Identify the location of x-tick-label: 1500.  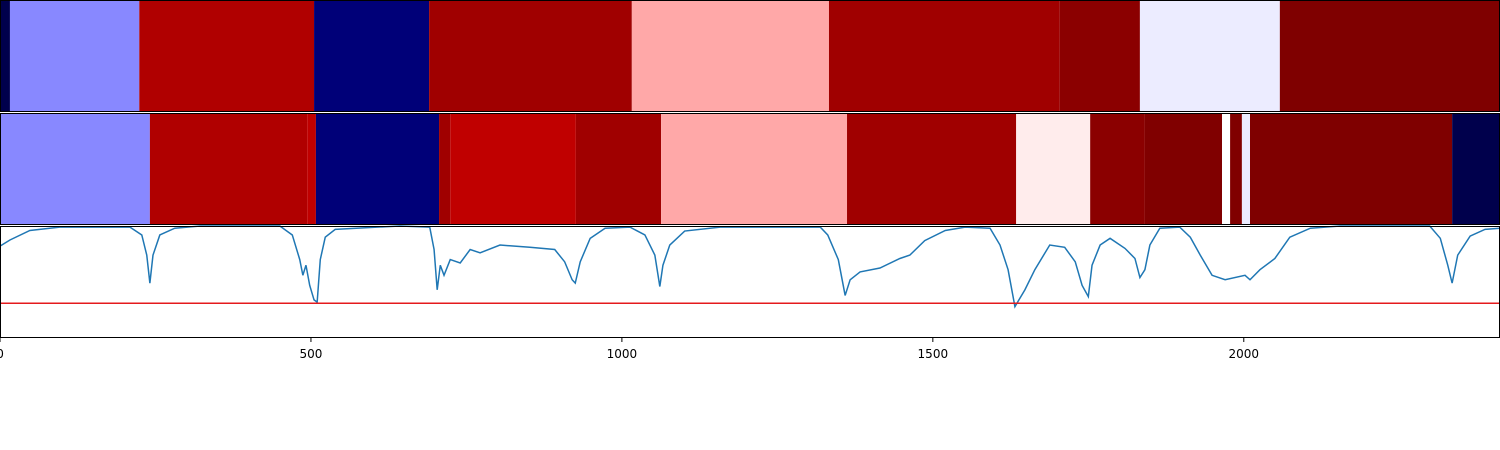
(933, 354).